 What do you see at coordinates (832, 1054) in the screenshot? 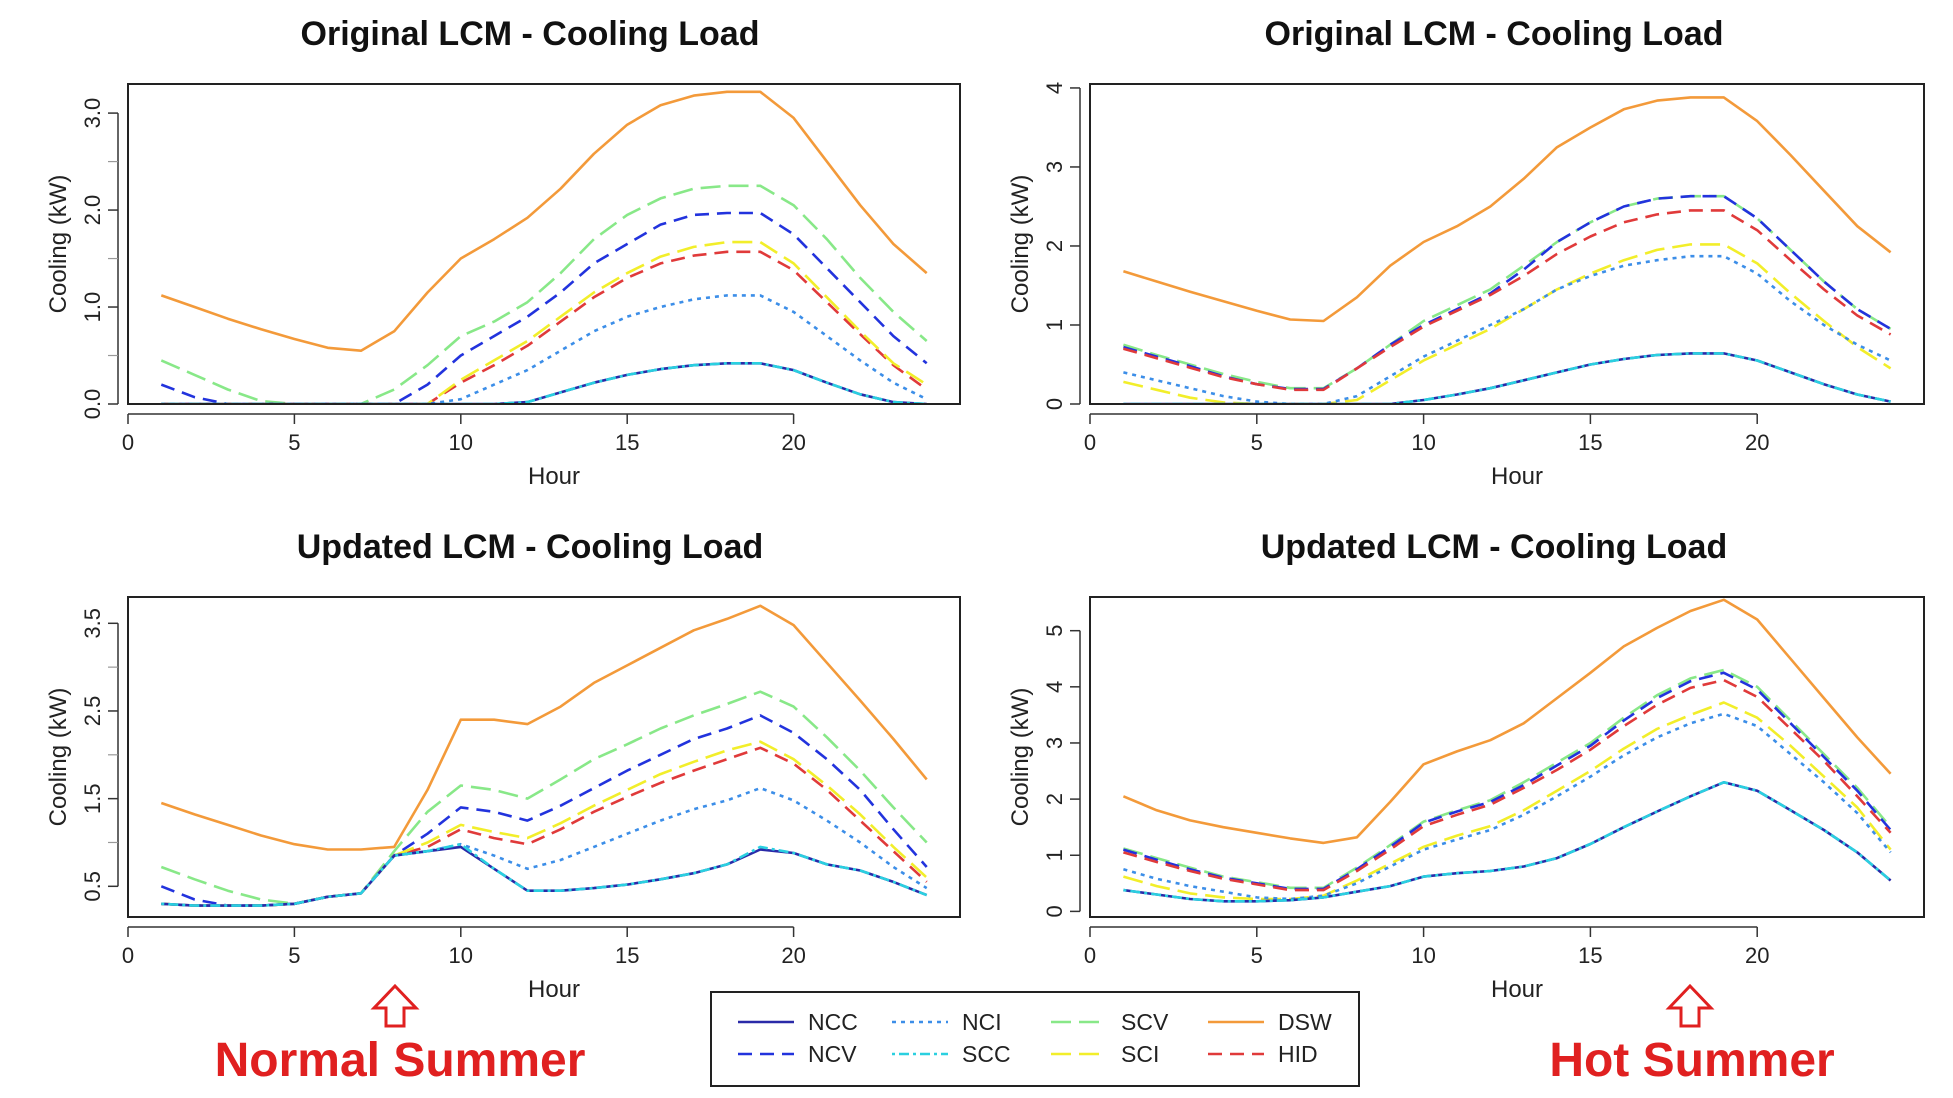
I see `legend-label: NCV` at bounding box center [832, 1054].